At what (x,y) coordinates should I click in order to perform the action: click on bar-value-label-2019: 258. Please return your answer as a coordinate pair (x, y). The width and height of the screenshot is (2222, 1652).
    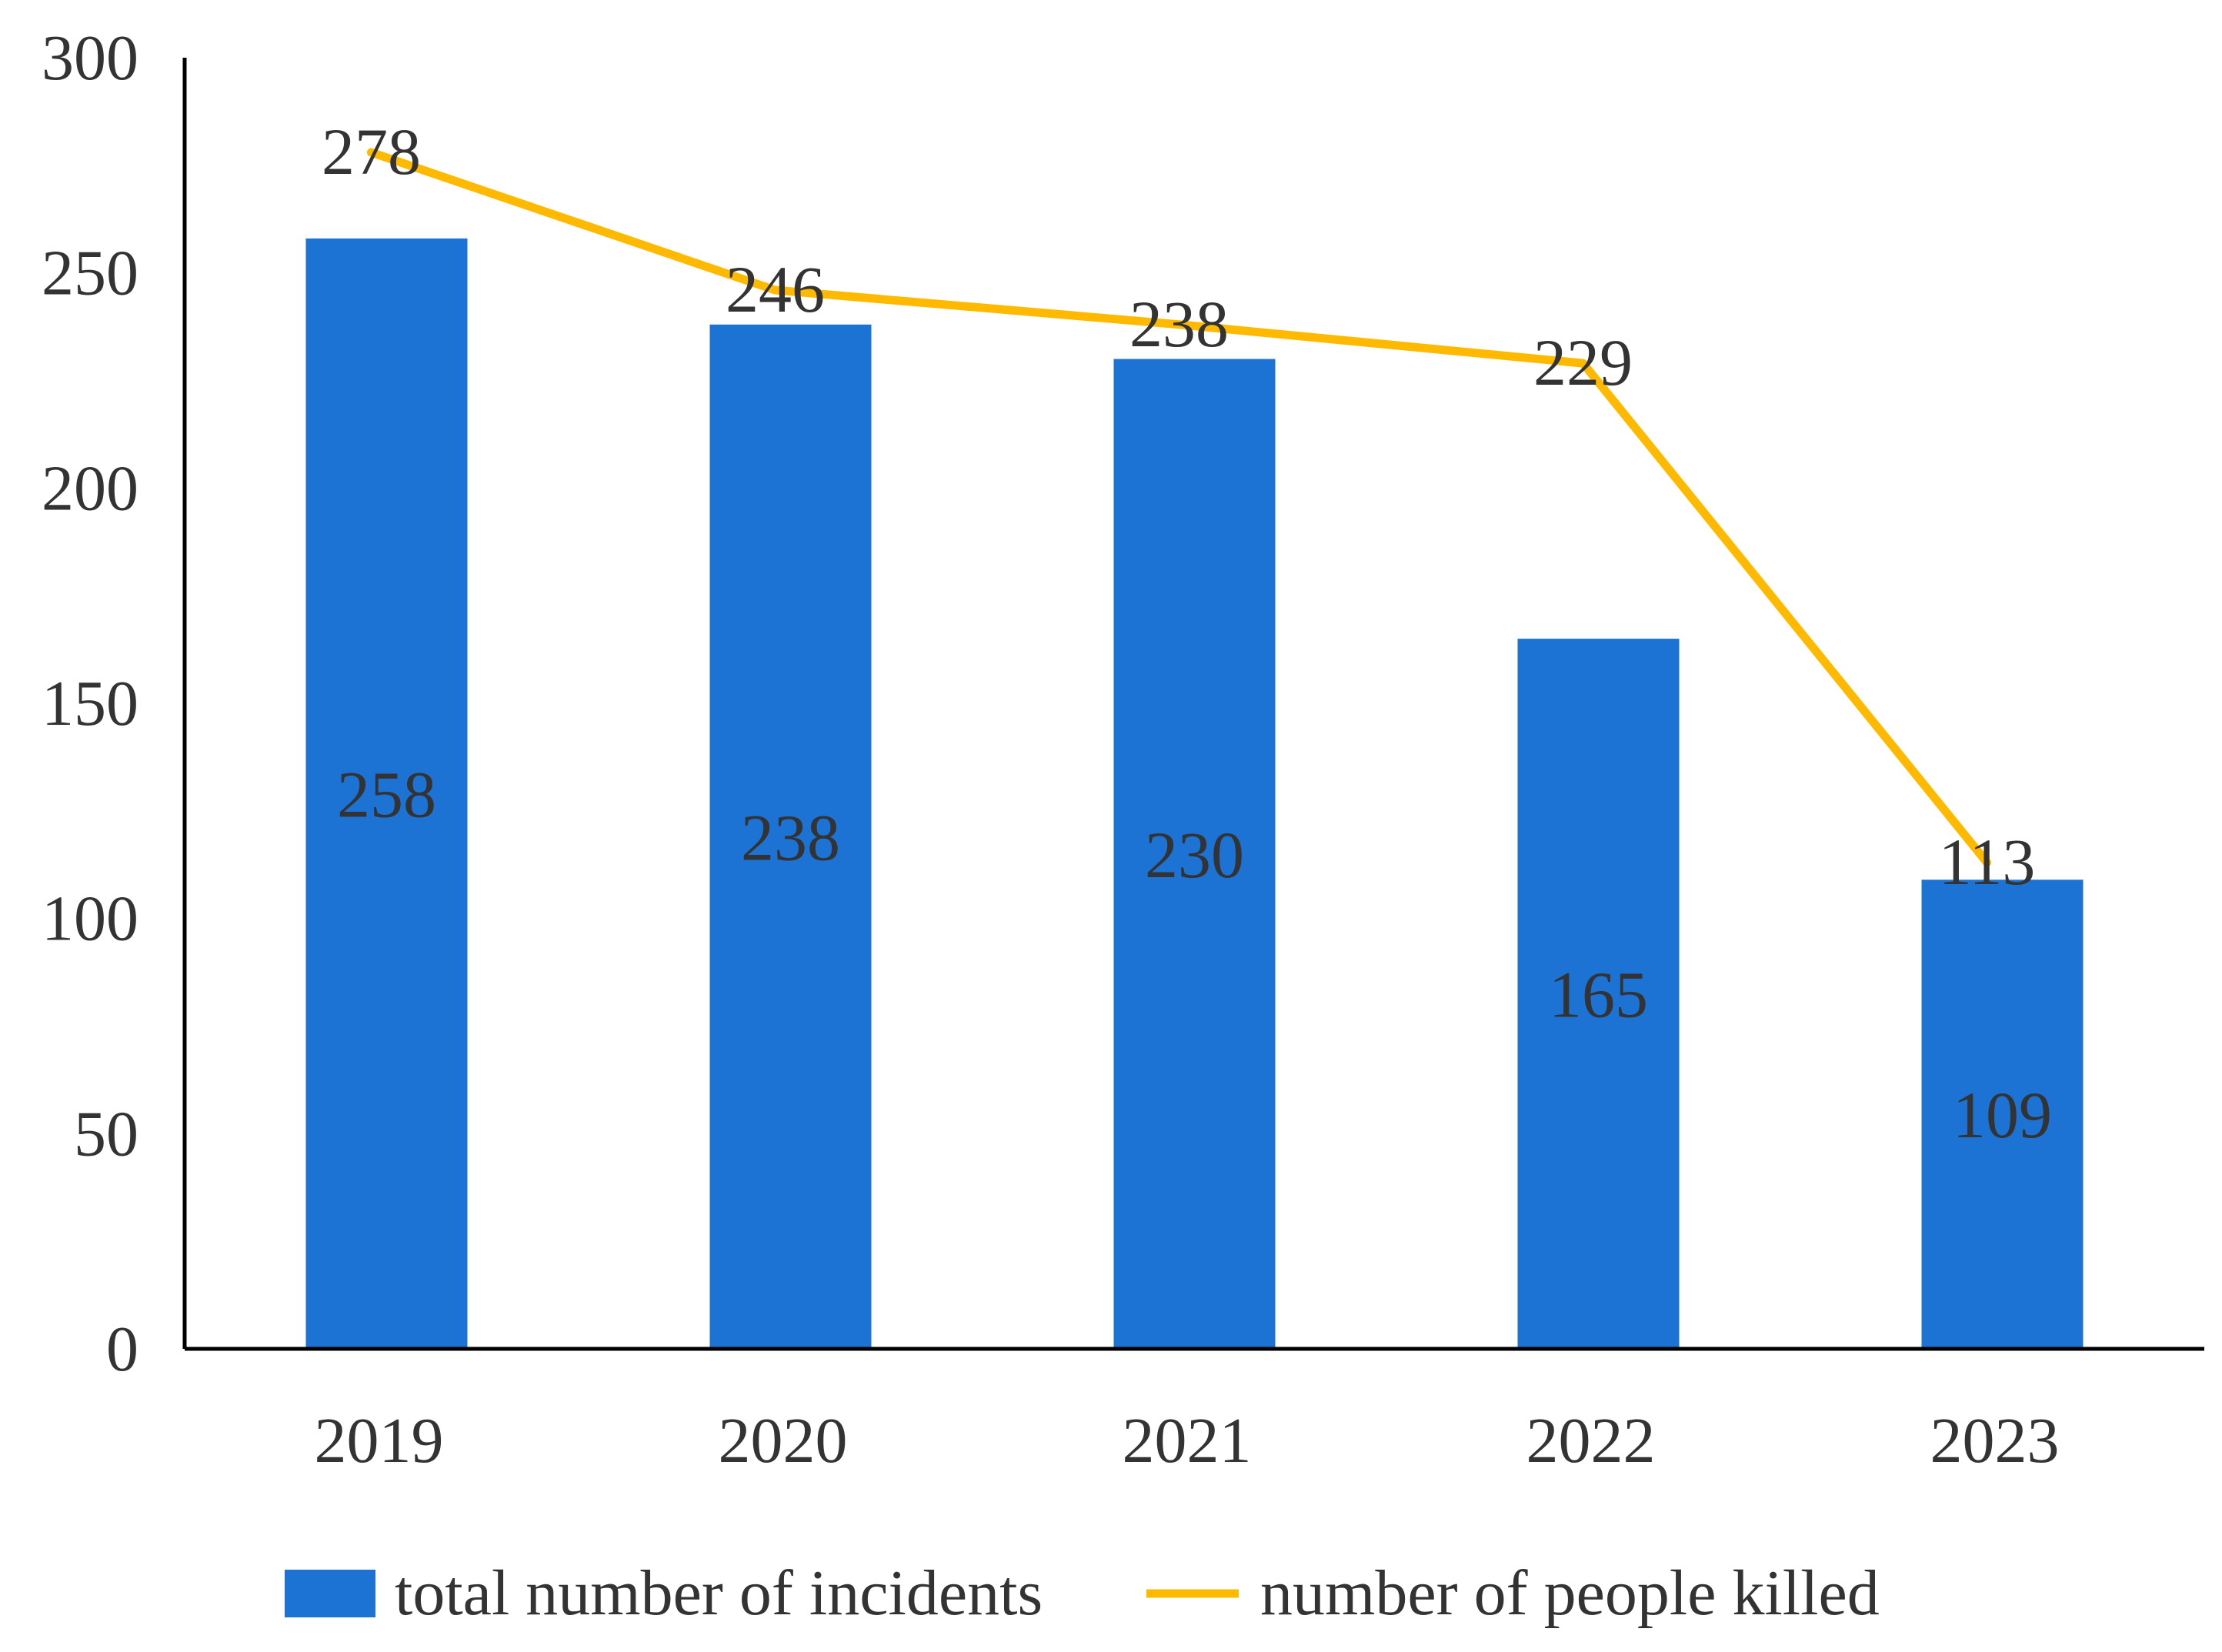
    Looking at the image, I should click on (387, 794).